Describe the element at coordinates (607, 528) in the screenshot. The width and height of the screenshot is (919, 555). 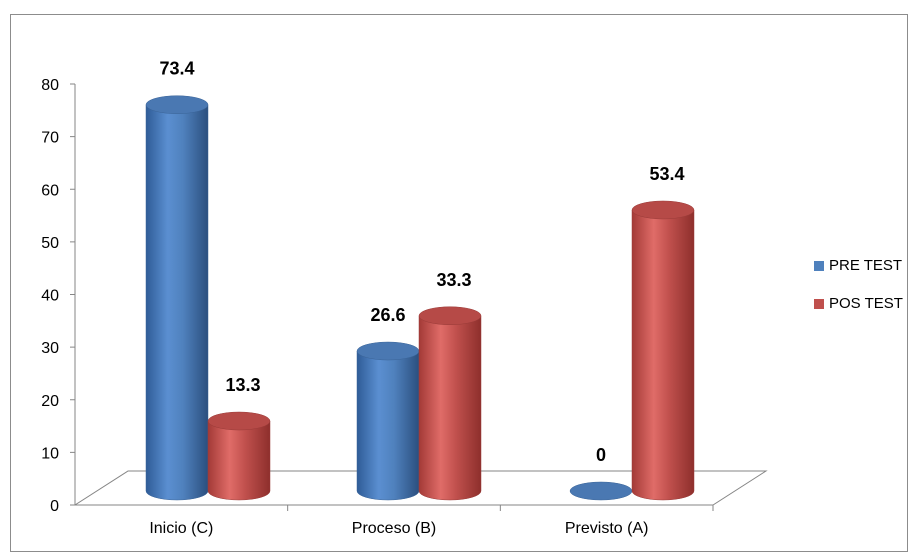
I see `x-tick-label: Previsto (A)` at that location.